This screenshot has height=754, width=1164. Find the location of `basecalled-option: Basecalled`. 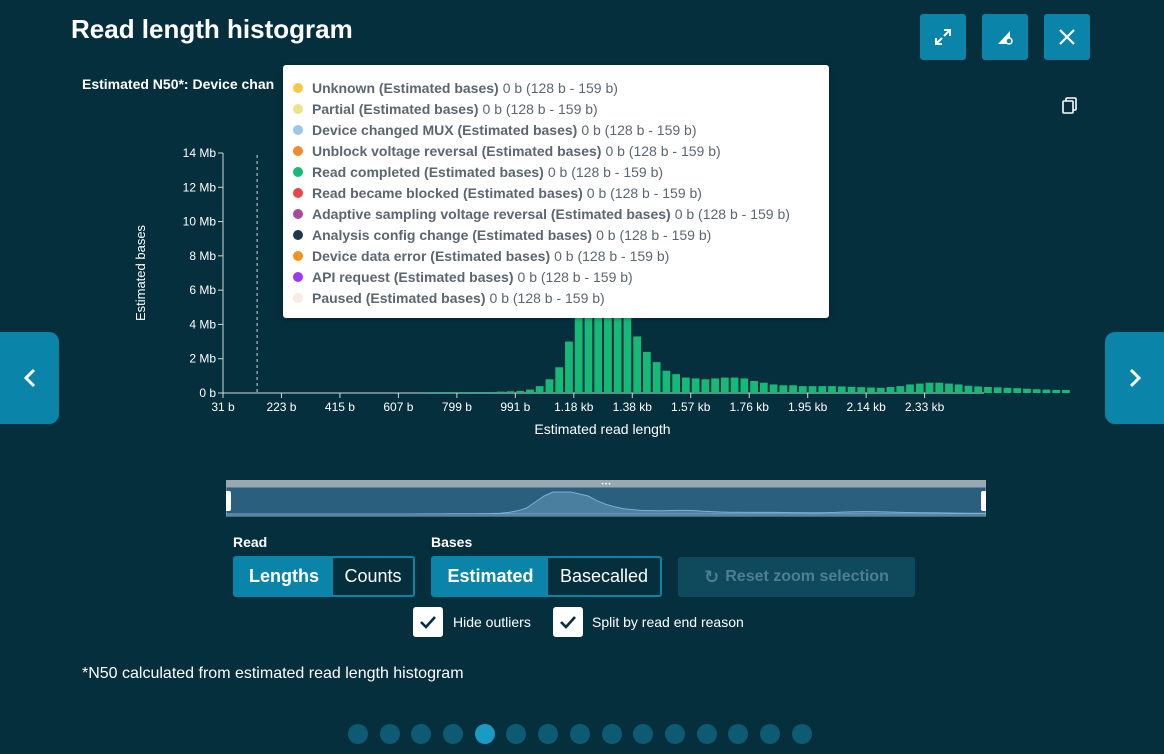

basecalled-option: Basecalled is located at coordinates (604, 576).